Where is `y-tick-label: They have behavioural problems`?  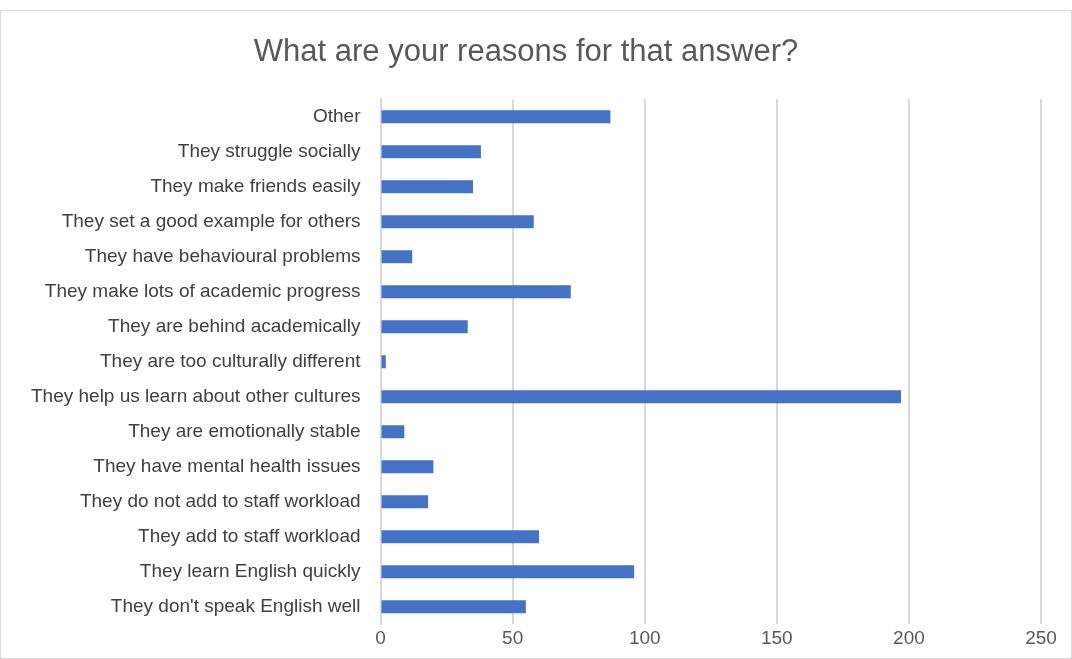 y-tick-label: They have behavioural problems is located at coordinates (222, 255).